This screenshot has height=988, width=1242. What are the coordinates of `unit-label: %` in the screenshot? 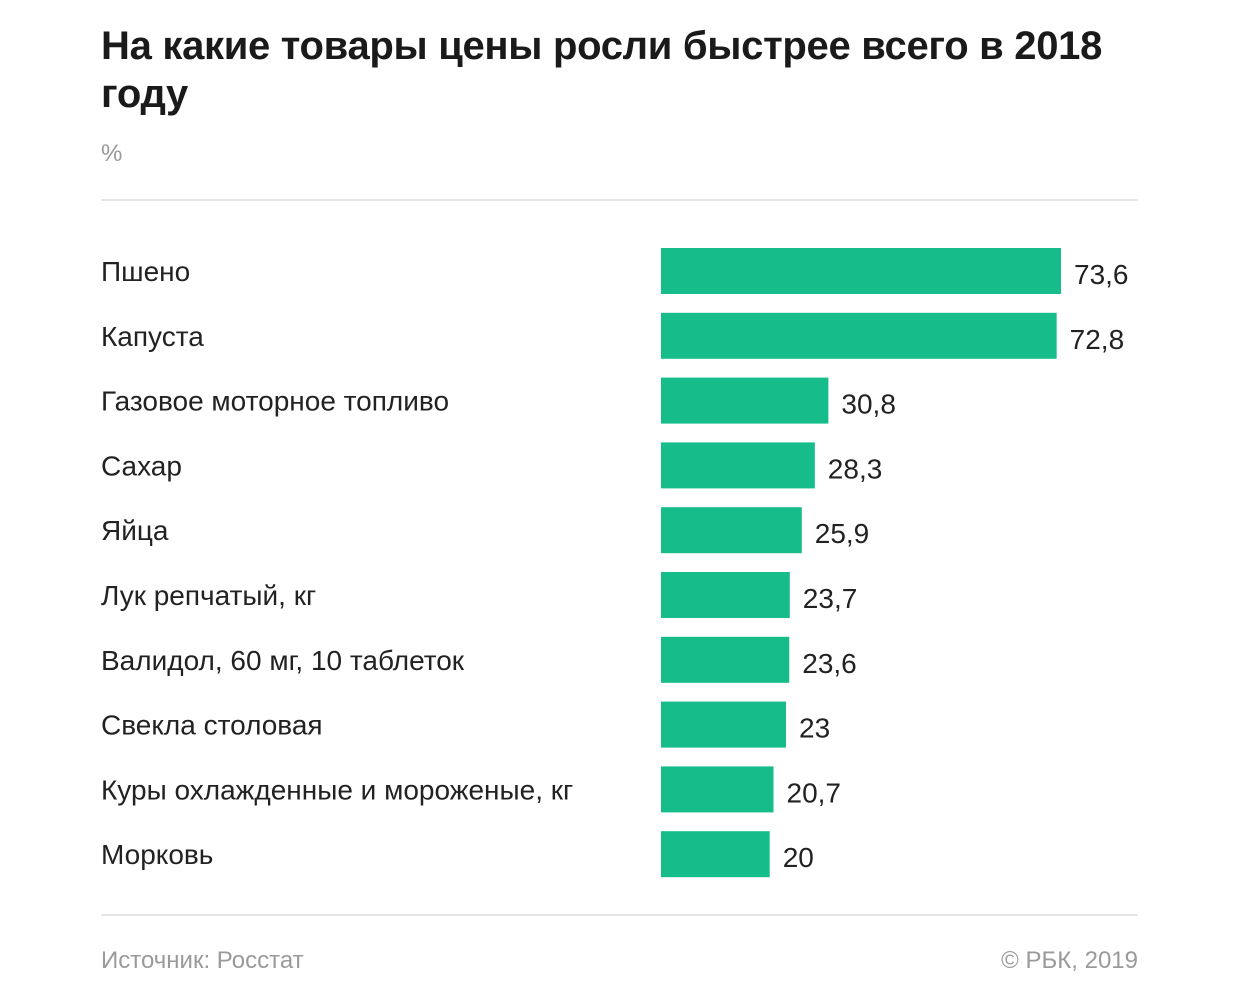 It's located at (112, 153).